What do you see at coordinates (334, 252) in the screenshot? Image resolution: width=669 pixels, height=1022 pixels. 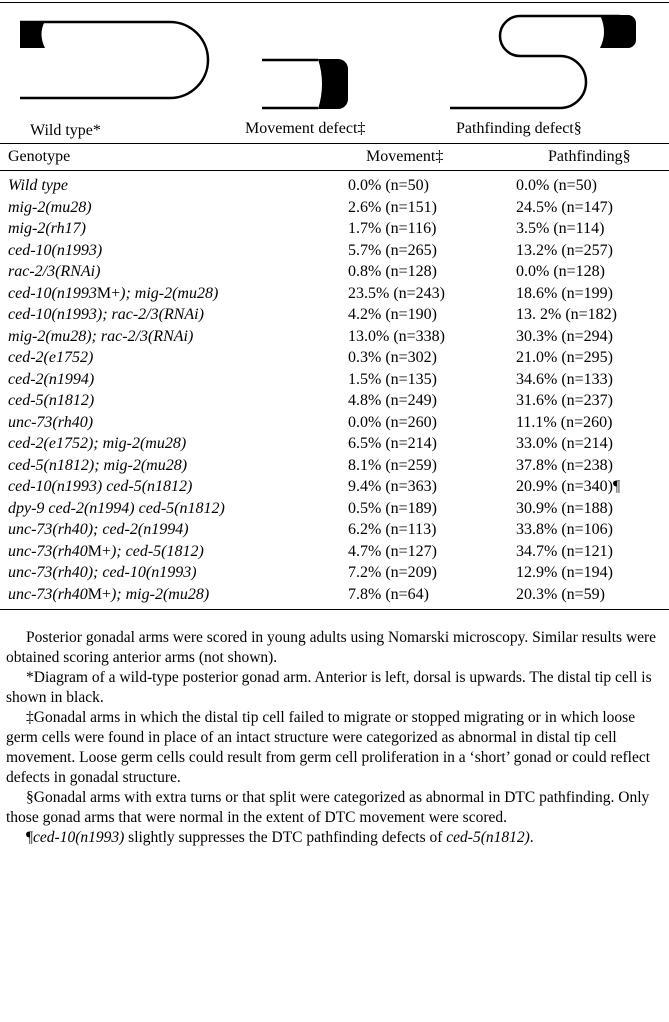 I see `table-row: ced-10(n1993) 5.7% (n=265) 13.2% (n=257)` at bounding box center [334, 252].